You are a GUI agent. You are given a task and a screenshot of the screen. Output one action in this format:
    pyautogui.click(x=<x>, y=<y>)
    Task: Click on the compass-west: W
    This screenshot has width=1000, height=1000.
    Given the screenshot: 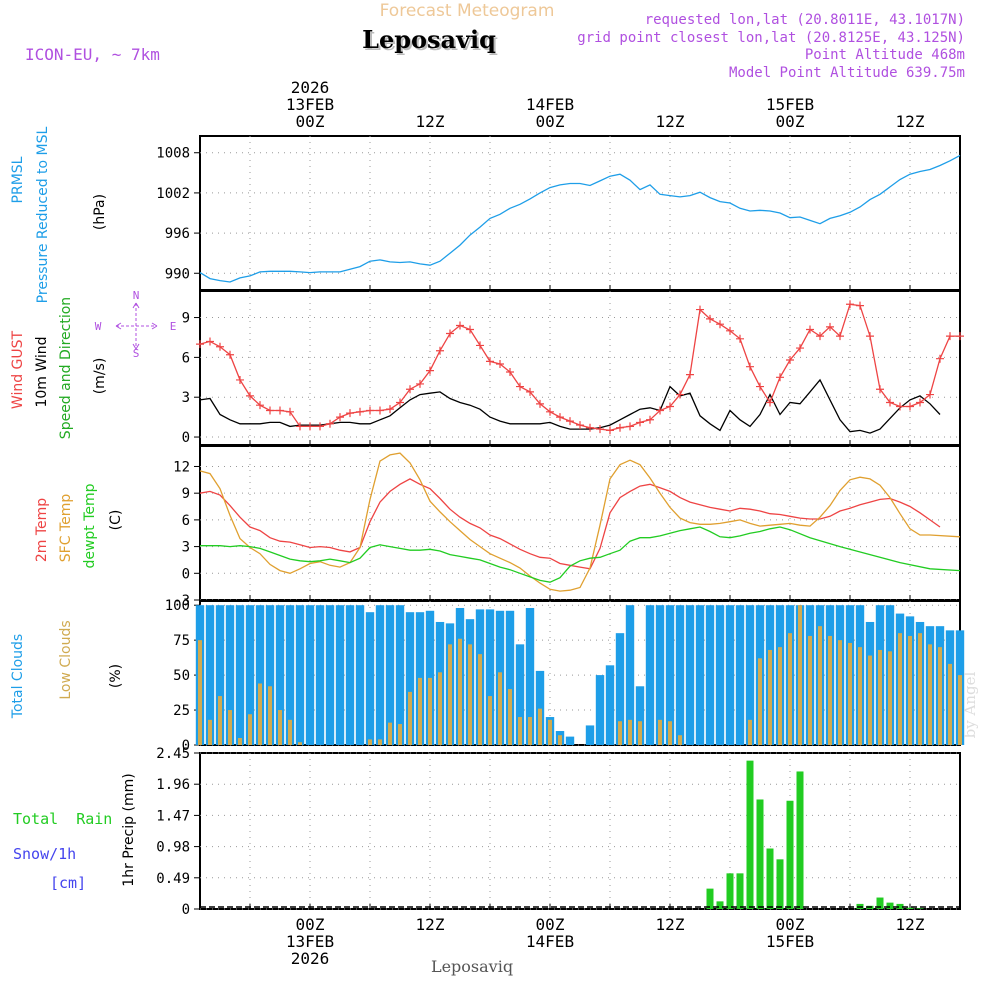 What is the action you would take?
    pyautogui.click(x=98, y=326)
    